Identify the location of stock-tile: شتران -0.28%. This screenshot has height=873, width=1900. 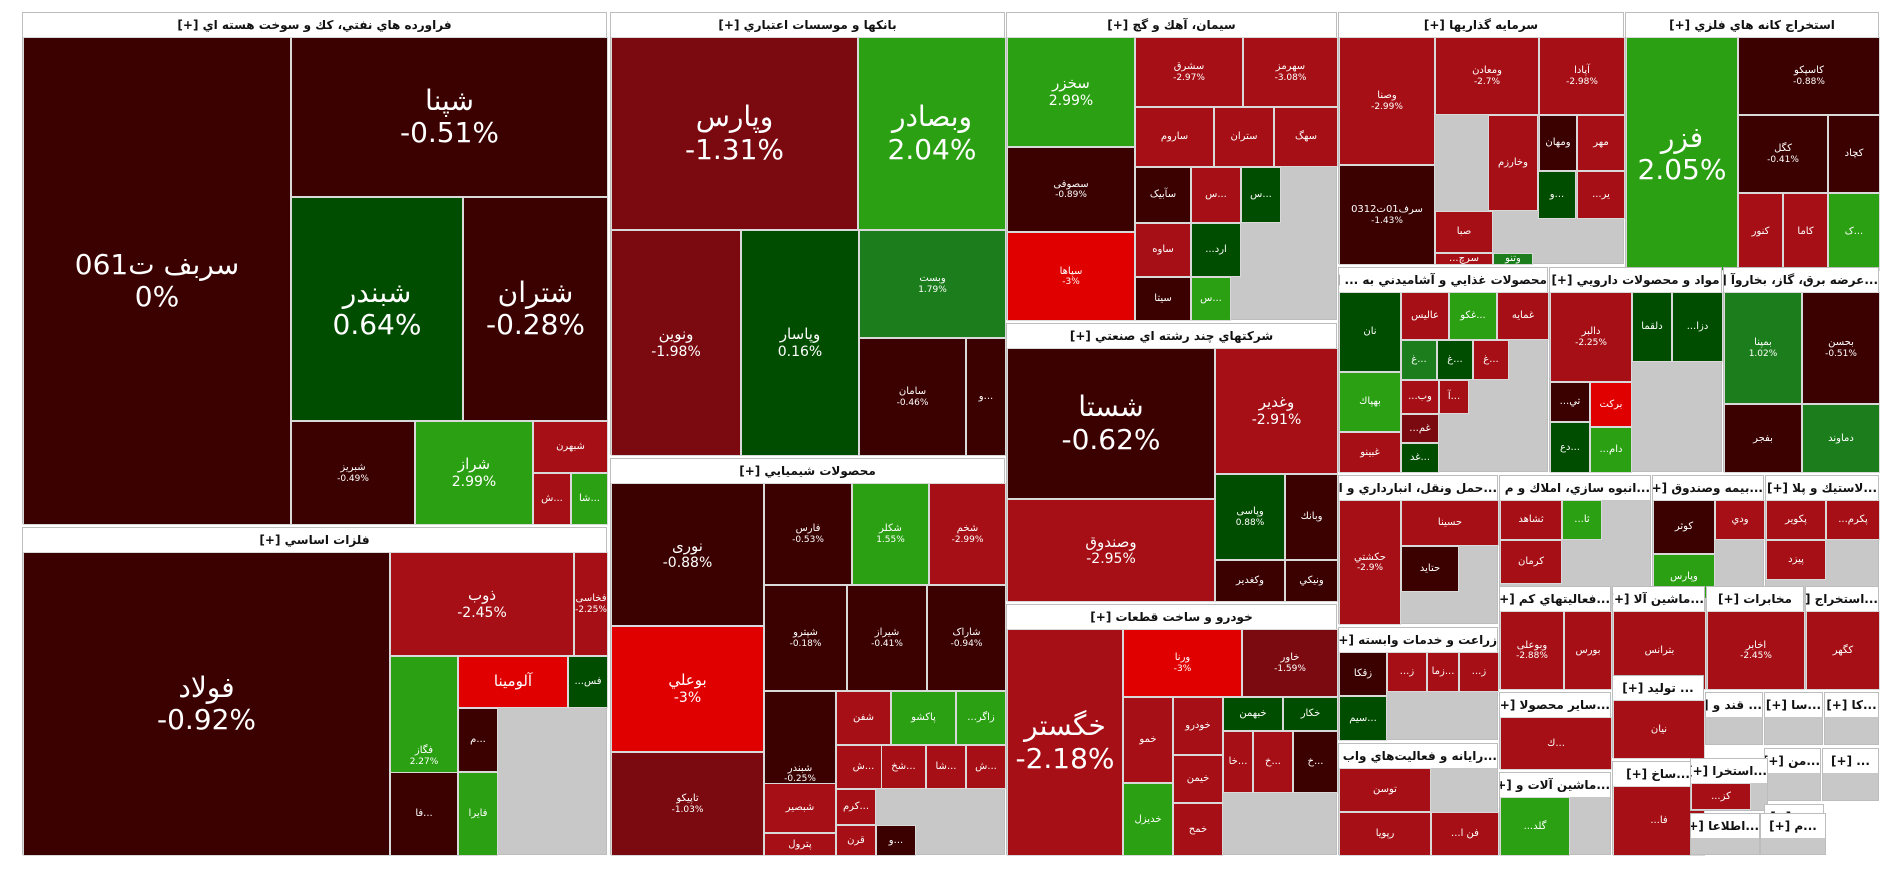
(535, 309).